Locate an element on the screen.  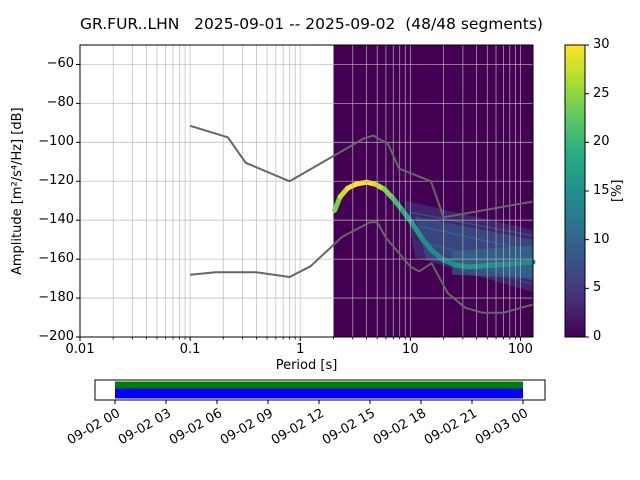
x-tick-label: 100 is located at coordinates (520, 349).